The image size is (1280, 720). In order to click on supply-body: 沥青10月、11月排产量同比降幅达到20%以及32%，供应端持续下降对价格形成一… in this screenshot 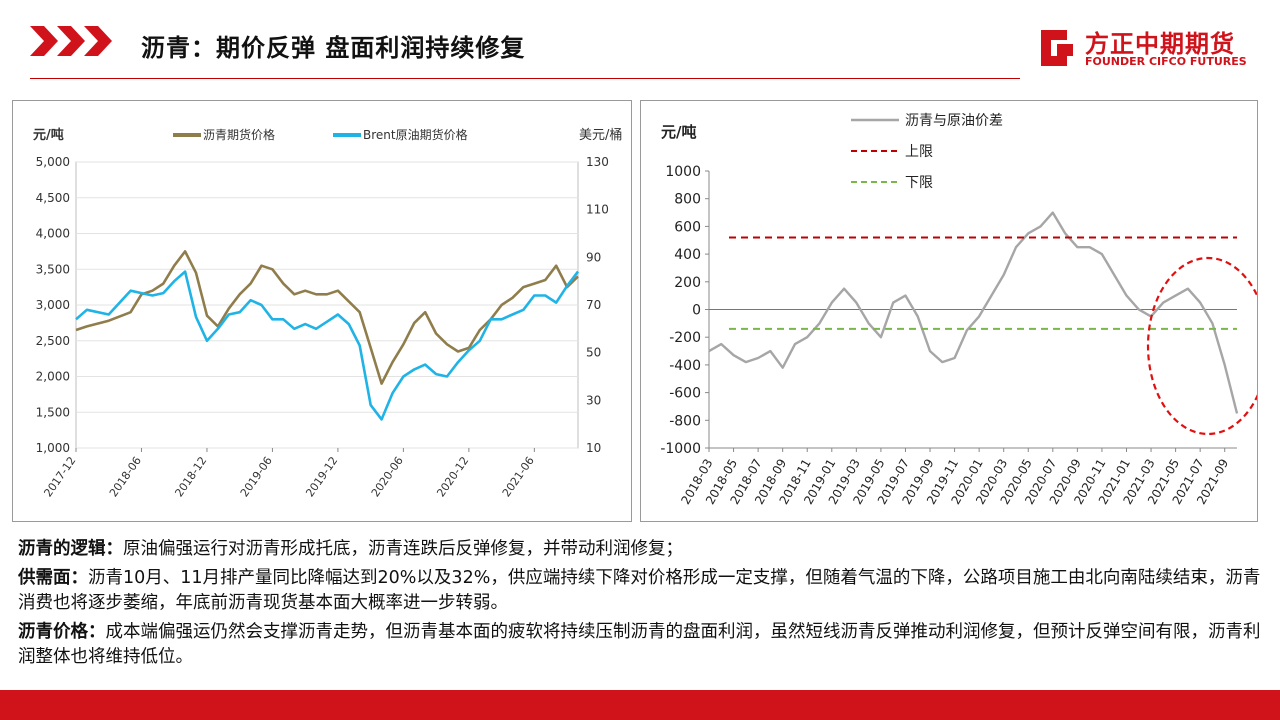, I will do `click(639, 590)`.